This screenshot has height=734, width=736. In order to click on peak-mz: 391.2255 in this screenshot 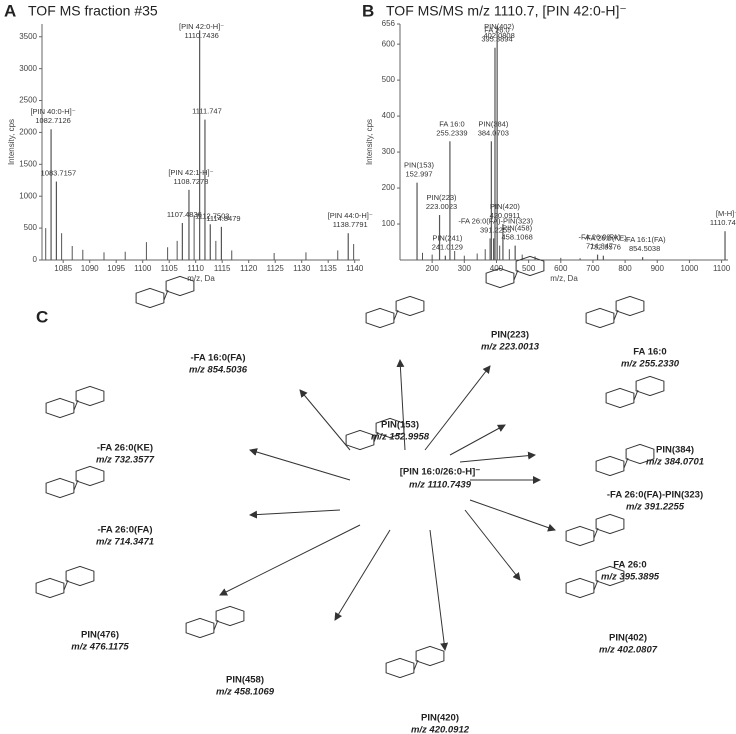, I will do `click(495, 229)`.